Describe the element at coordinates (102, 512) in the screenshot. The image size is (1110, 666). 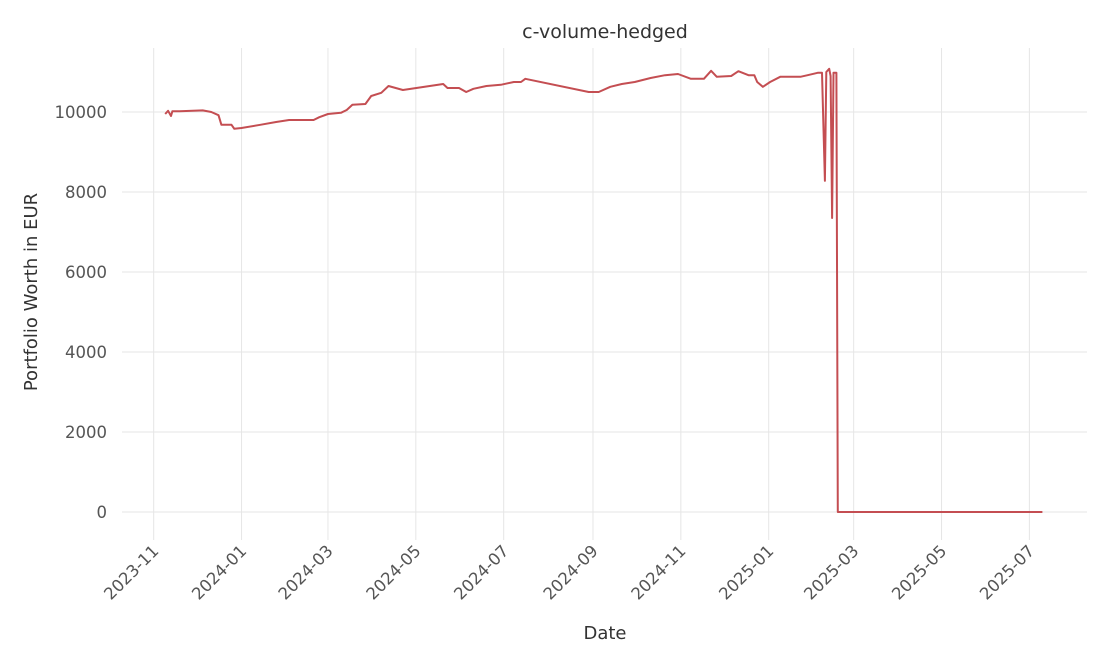
I see `y-tick-label: 0` at that location.